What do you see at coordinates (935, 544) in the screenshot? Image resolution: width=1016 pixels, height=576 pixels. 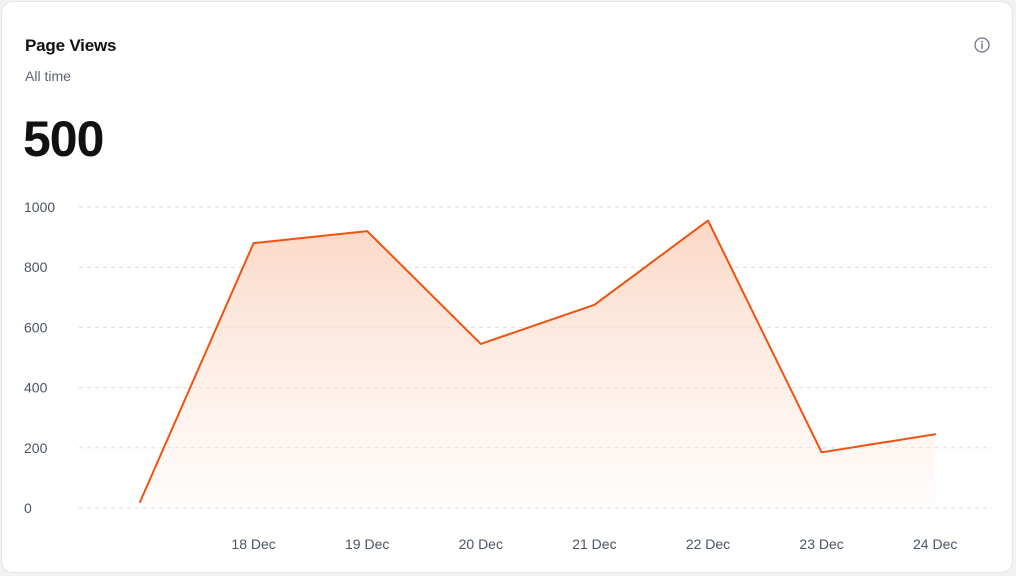 I see `x-tick-label: 24 Dec` at bounding box center [935, 544].